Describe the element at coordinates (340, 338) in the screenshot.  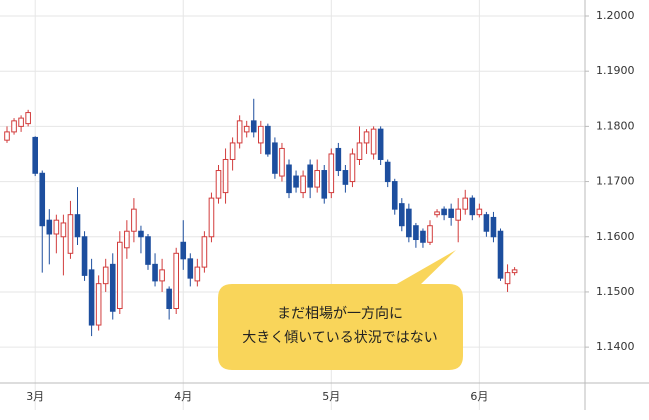
I see `annotation-text: 大きく傾いている状況ではない` at that location.